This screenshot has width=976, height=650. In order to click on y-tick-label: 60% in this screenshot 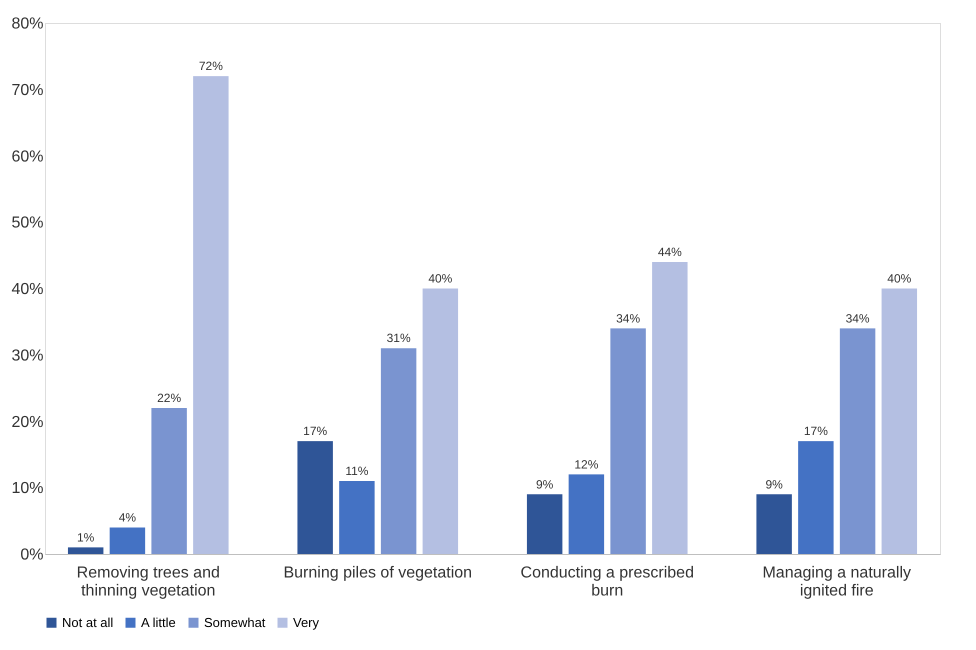, I will do `click(27, 157)`.